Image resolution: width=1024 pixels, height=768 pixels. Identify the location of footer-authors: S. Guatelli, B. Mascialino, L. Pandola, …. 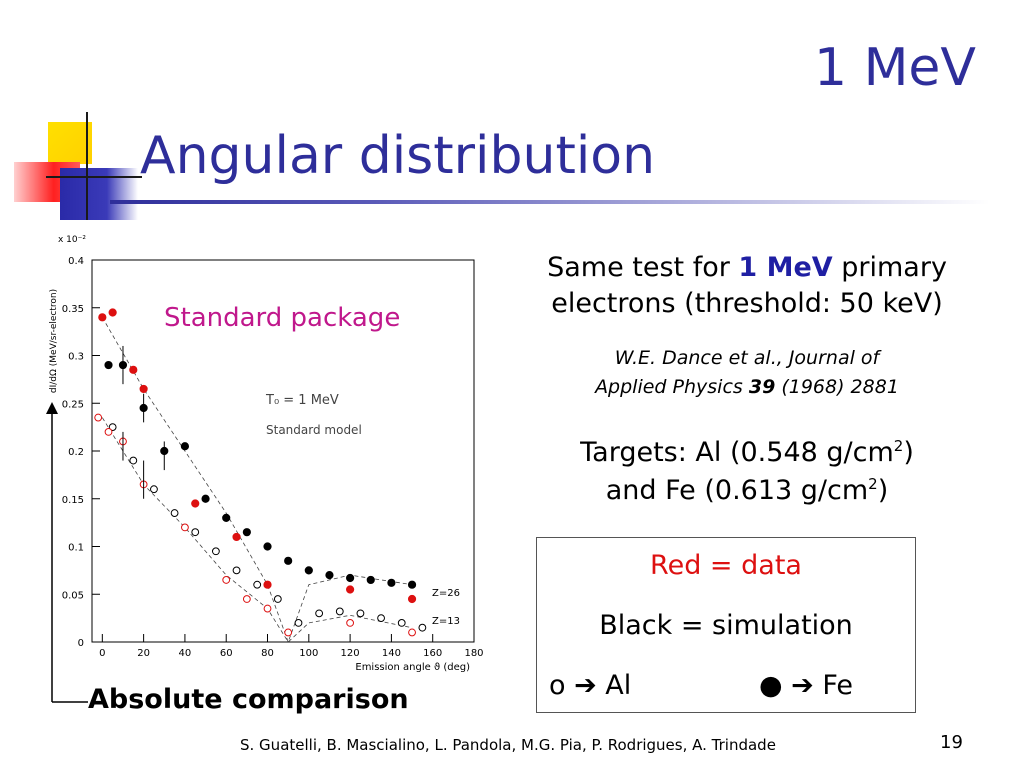
(508, 745).